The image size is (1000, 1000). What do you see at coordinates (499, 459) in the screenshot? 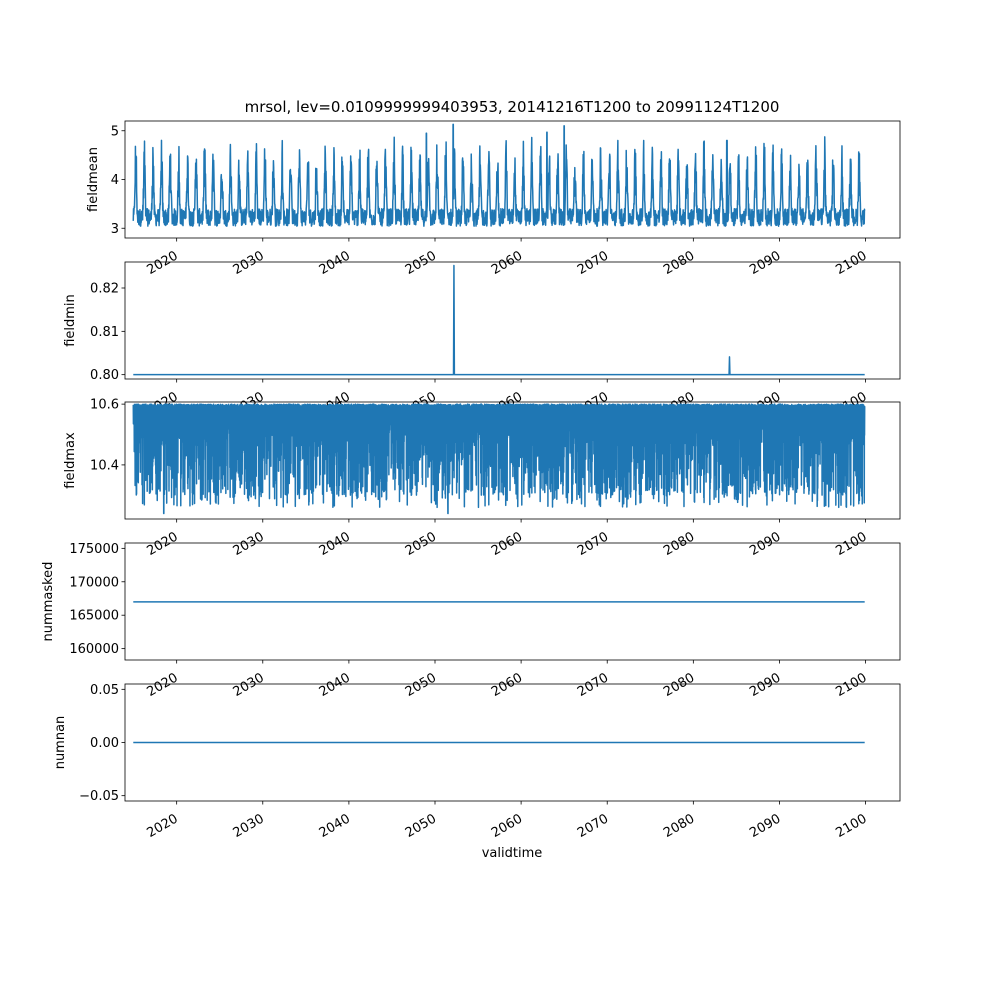
I see `series-line-fieldmax` at bounding box center [499, 459].